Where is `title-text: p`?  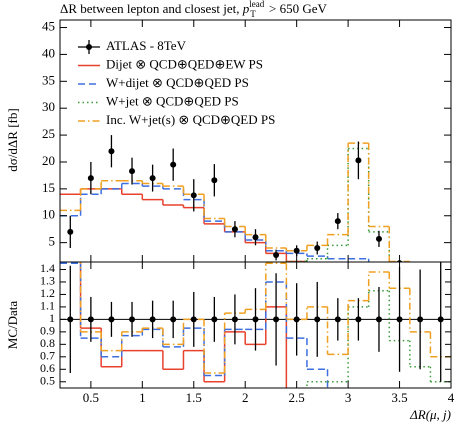
title-text: p is located at coordinates (246, 8).